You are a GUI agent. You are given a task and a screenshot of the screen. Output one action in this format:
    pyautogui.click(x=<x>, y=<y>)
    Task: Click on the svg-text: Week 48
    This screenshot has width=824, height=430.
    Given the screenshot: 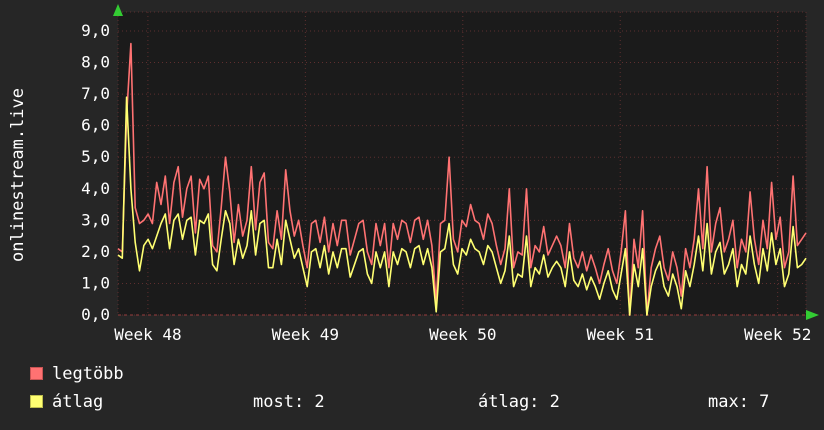 What is the action you would take?
    pyautogui.click(x=147, y=334)
    